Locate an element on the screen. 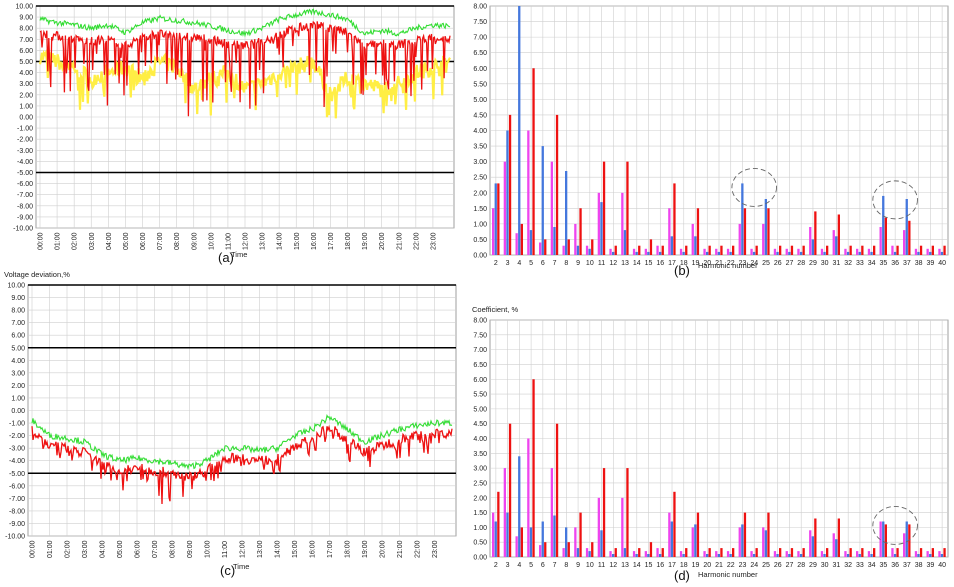  x-tick-label: 15 is located at coordinates (649, 263).